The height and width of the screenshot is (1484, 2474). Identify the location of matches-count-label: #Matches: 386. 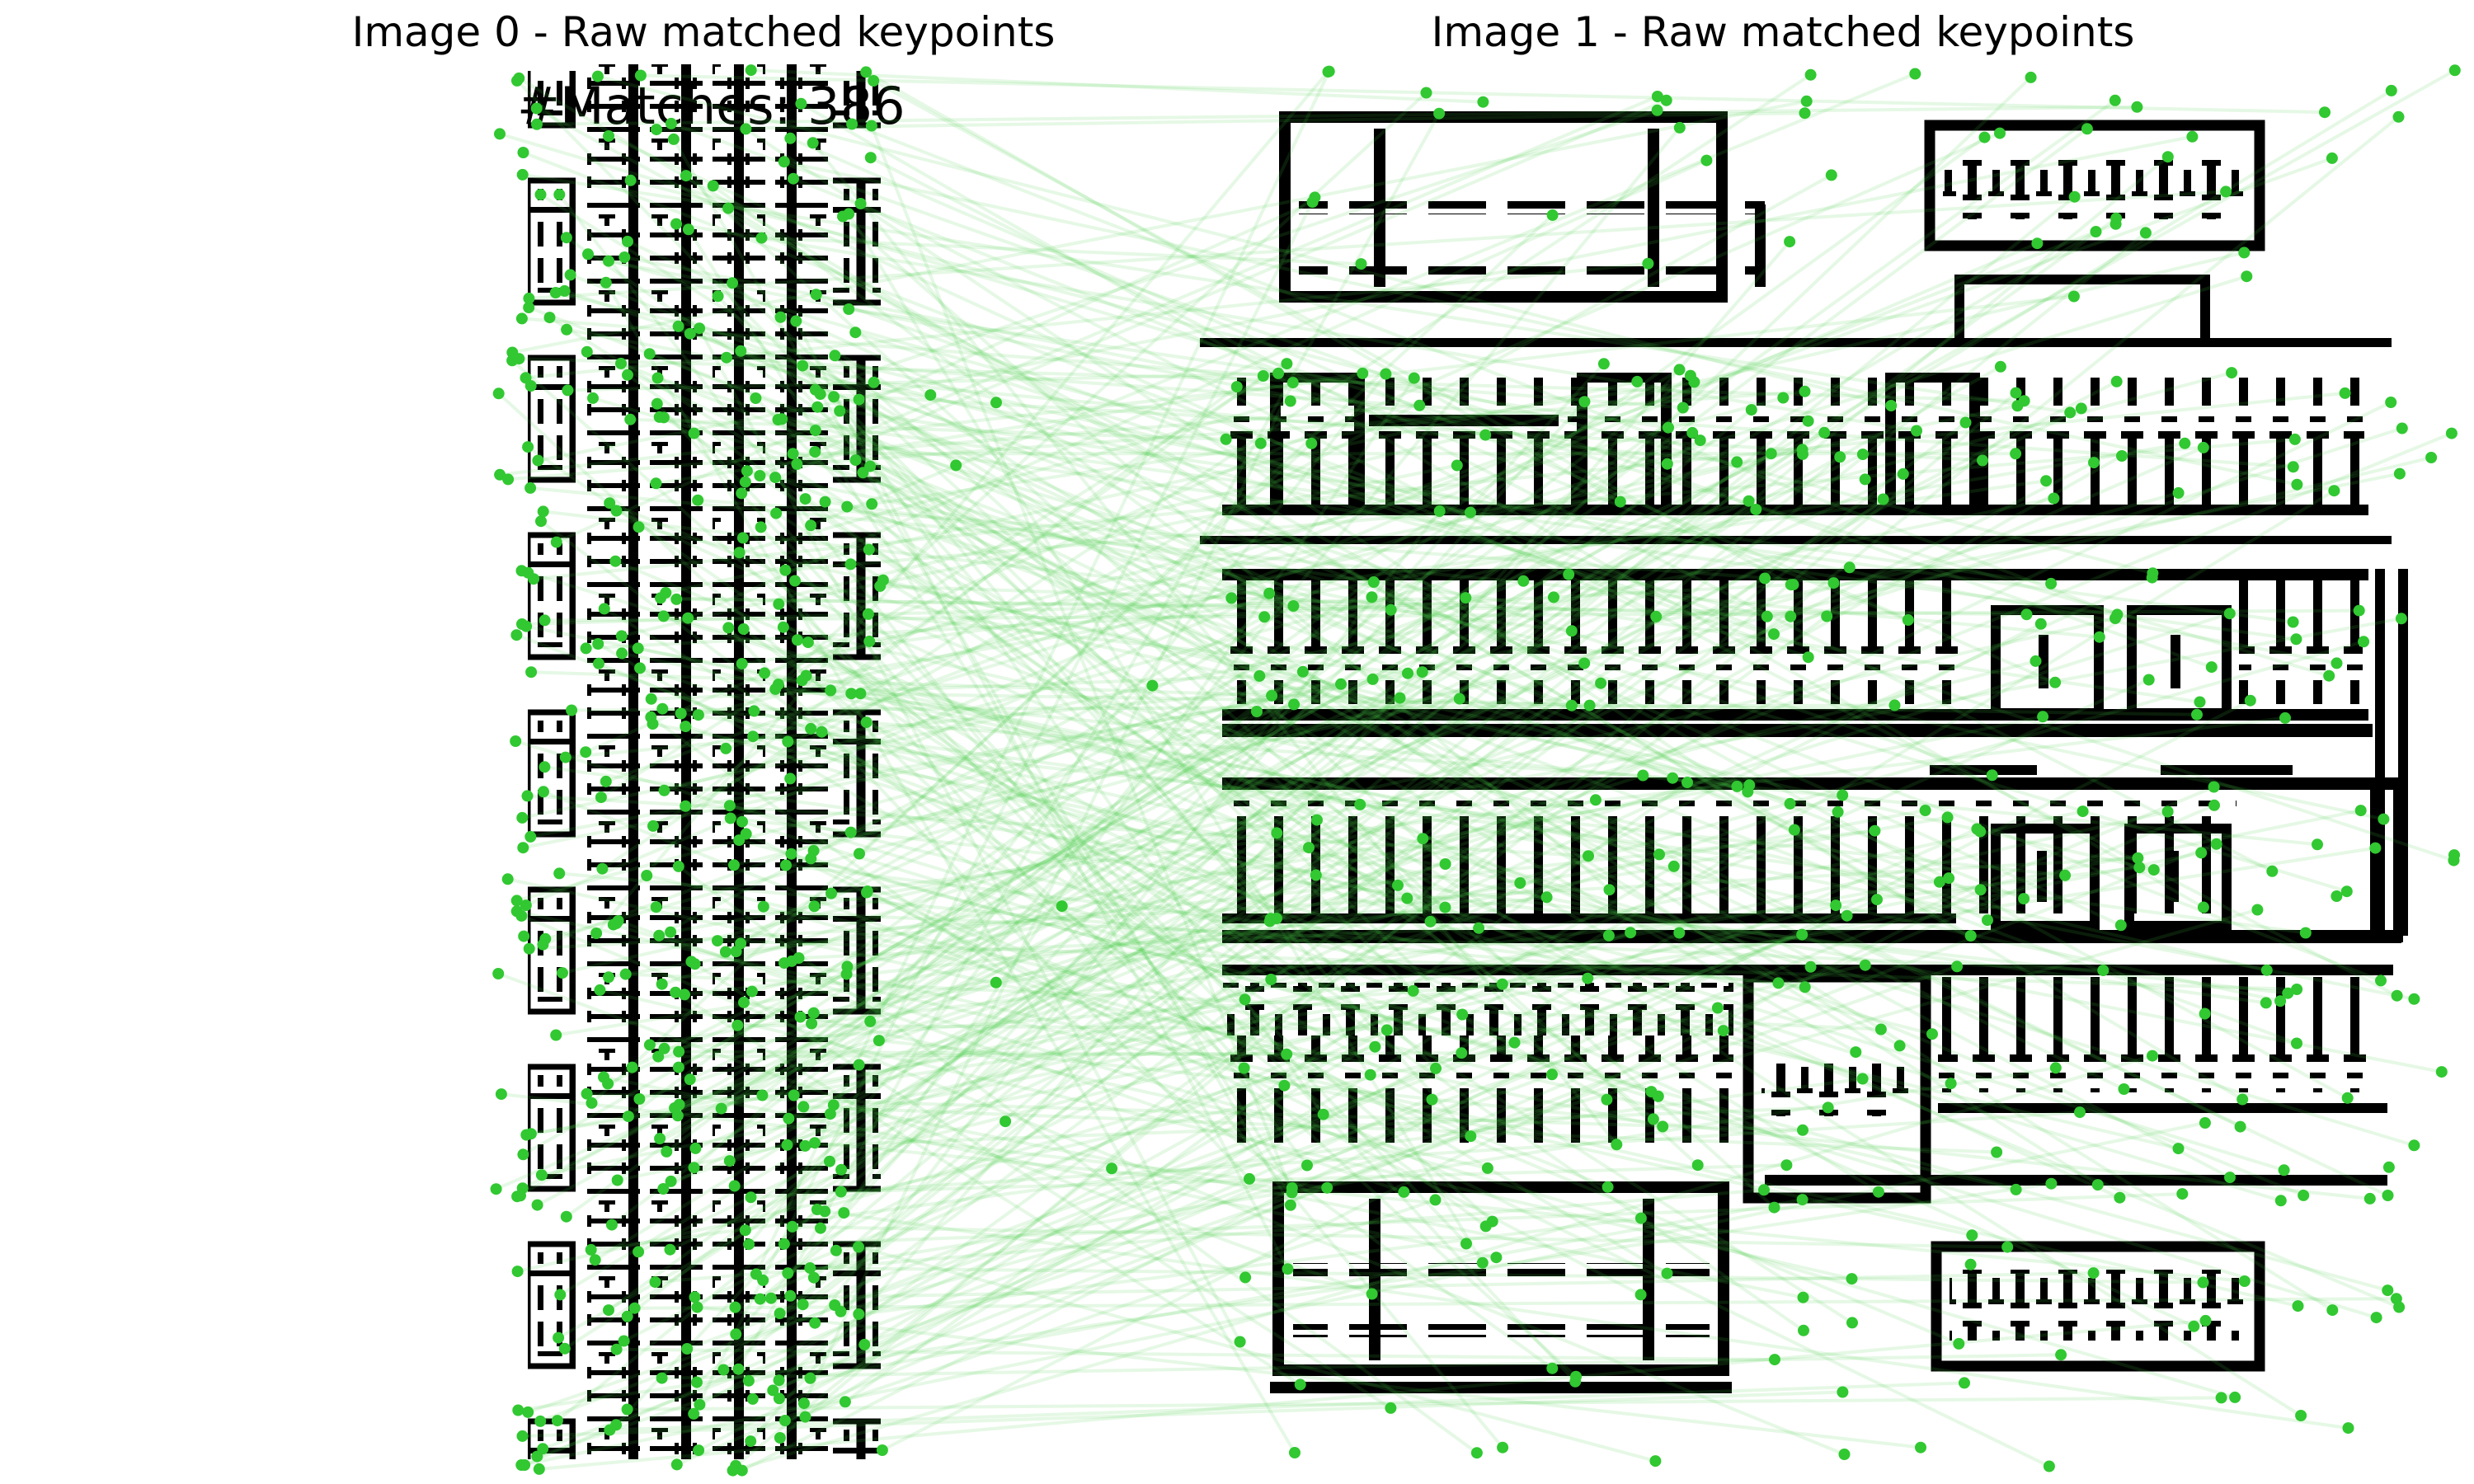
(711, 106).